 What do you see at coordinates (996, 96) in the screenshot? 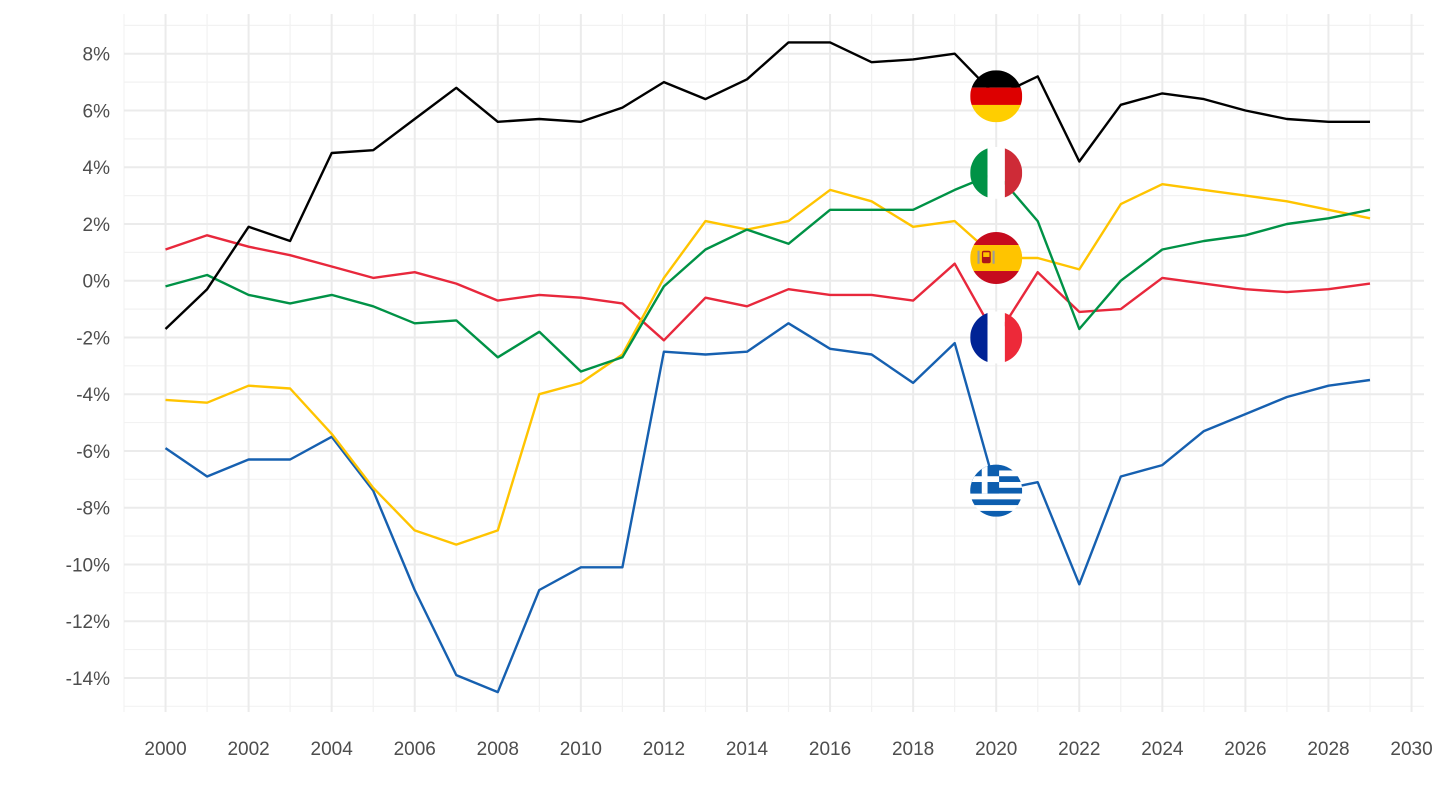
I see `germany-flag-icon` at bounding box center [996, 96].